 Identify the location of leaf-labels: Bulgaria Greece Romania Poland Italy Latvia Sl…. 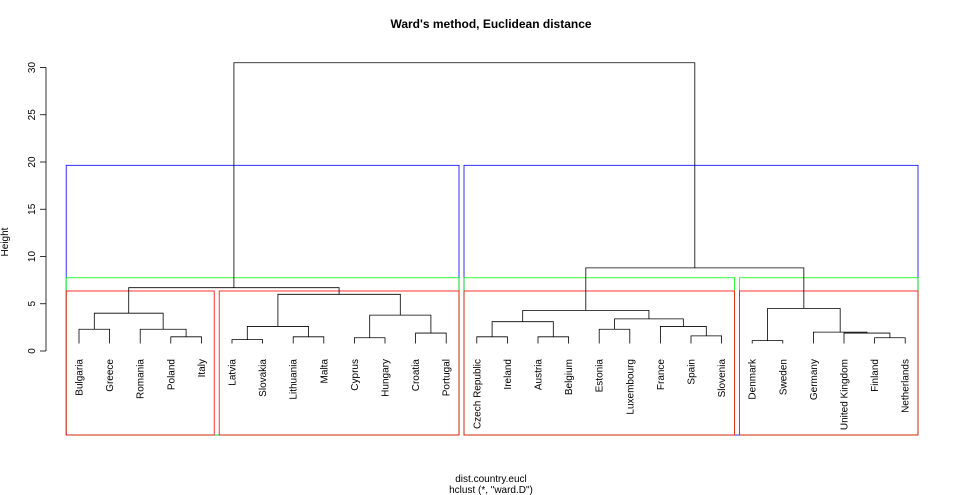
(493, 394).